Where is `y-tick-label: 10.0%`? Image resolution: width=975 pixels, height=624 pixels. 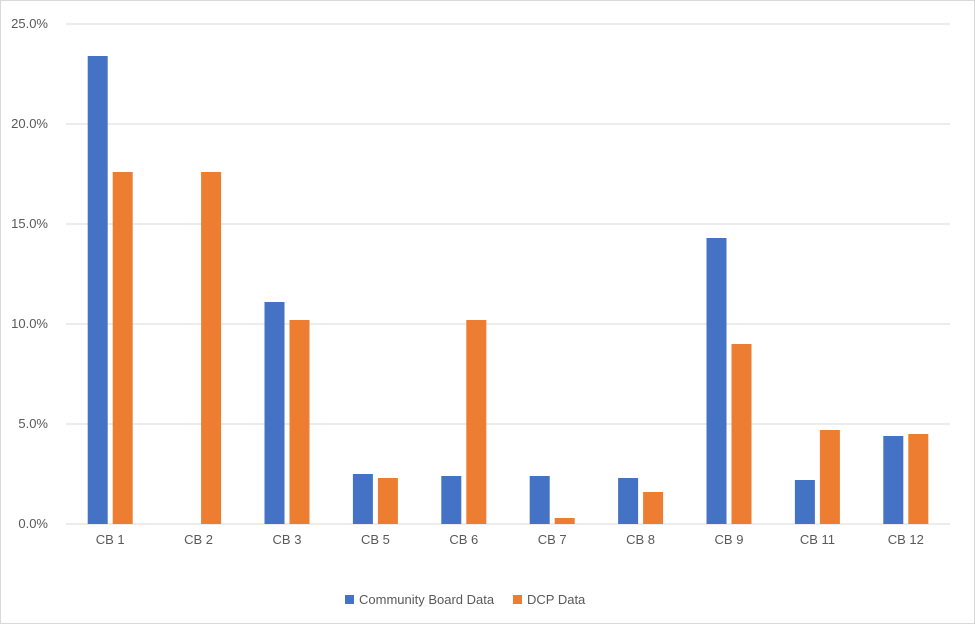
y-tick-label: 10.0% is located at coordinates (29, 323).